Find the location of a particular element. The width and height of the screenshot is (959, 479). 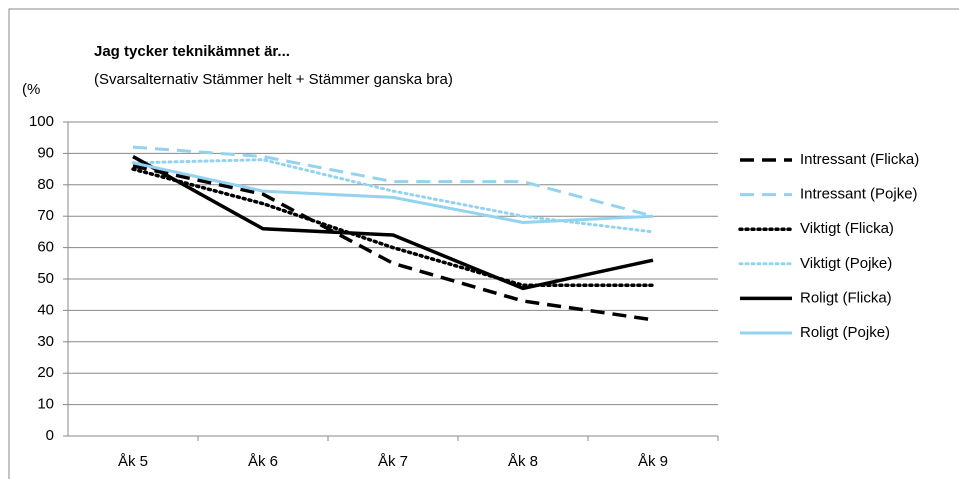

y-tick-label: 10 is located at coordinates (45, 404).